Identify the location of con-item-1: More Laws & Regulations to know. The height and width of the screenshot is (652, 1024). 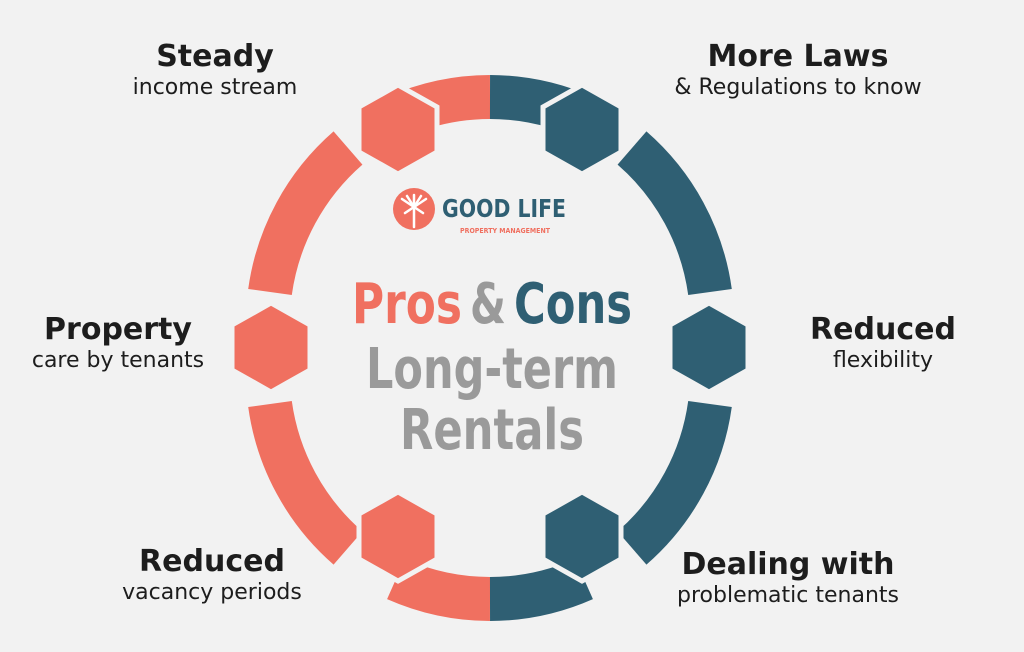
(798, 71).